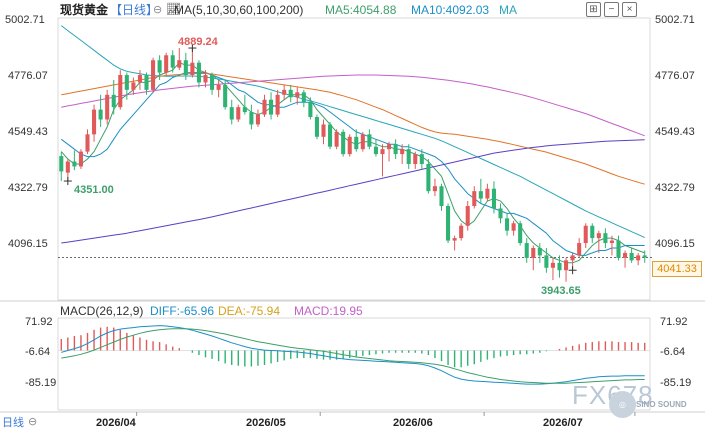  I want to click on close-icon: ×, so click(629, 9).